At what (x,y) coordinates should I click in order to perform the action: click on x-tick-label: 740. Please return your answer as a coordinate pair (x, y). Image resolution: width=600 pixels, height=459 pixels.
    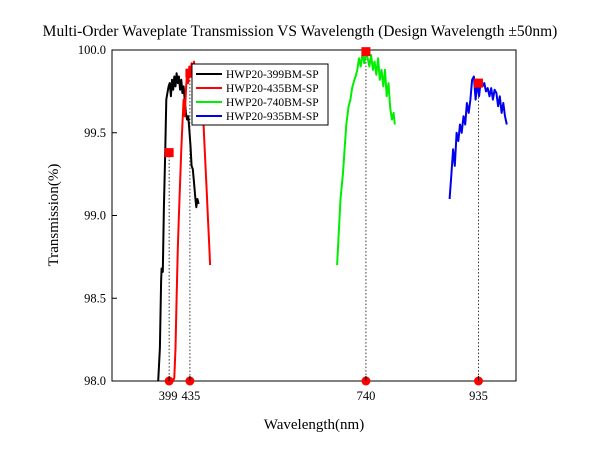
    Looking at the image, I should click on (366, 396).